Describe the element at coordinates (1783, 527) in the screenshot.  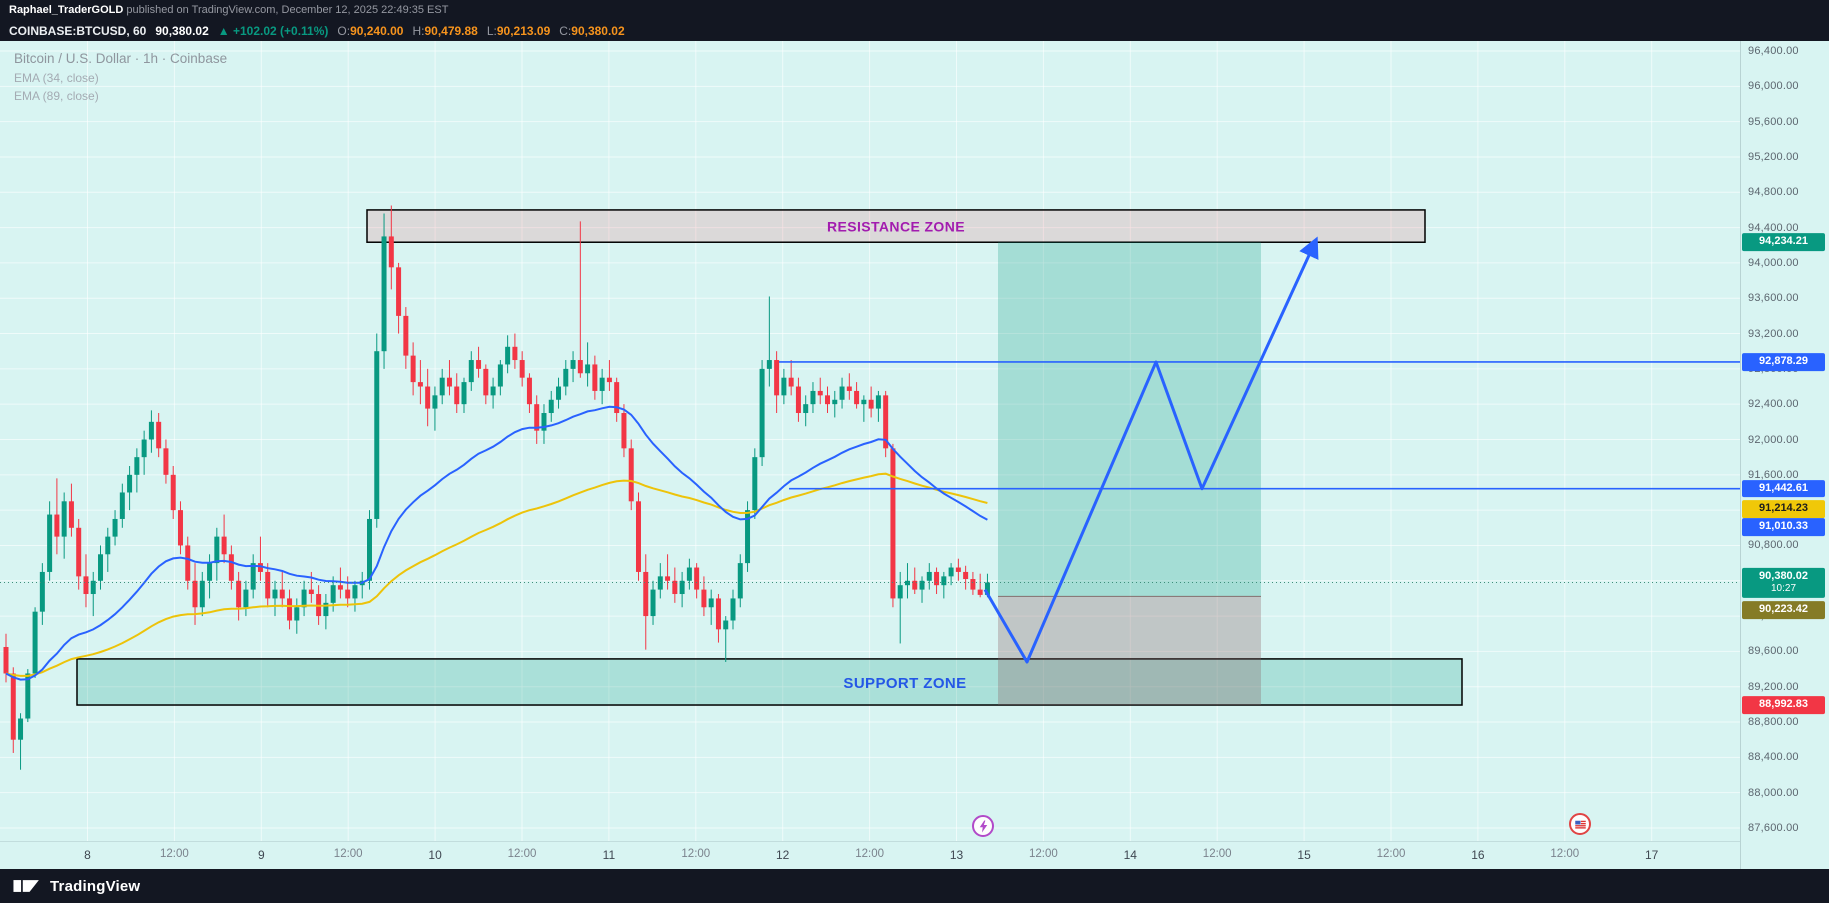
I see `ema34-price-badge: 91,010.33` at that location.